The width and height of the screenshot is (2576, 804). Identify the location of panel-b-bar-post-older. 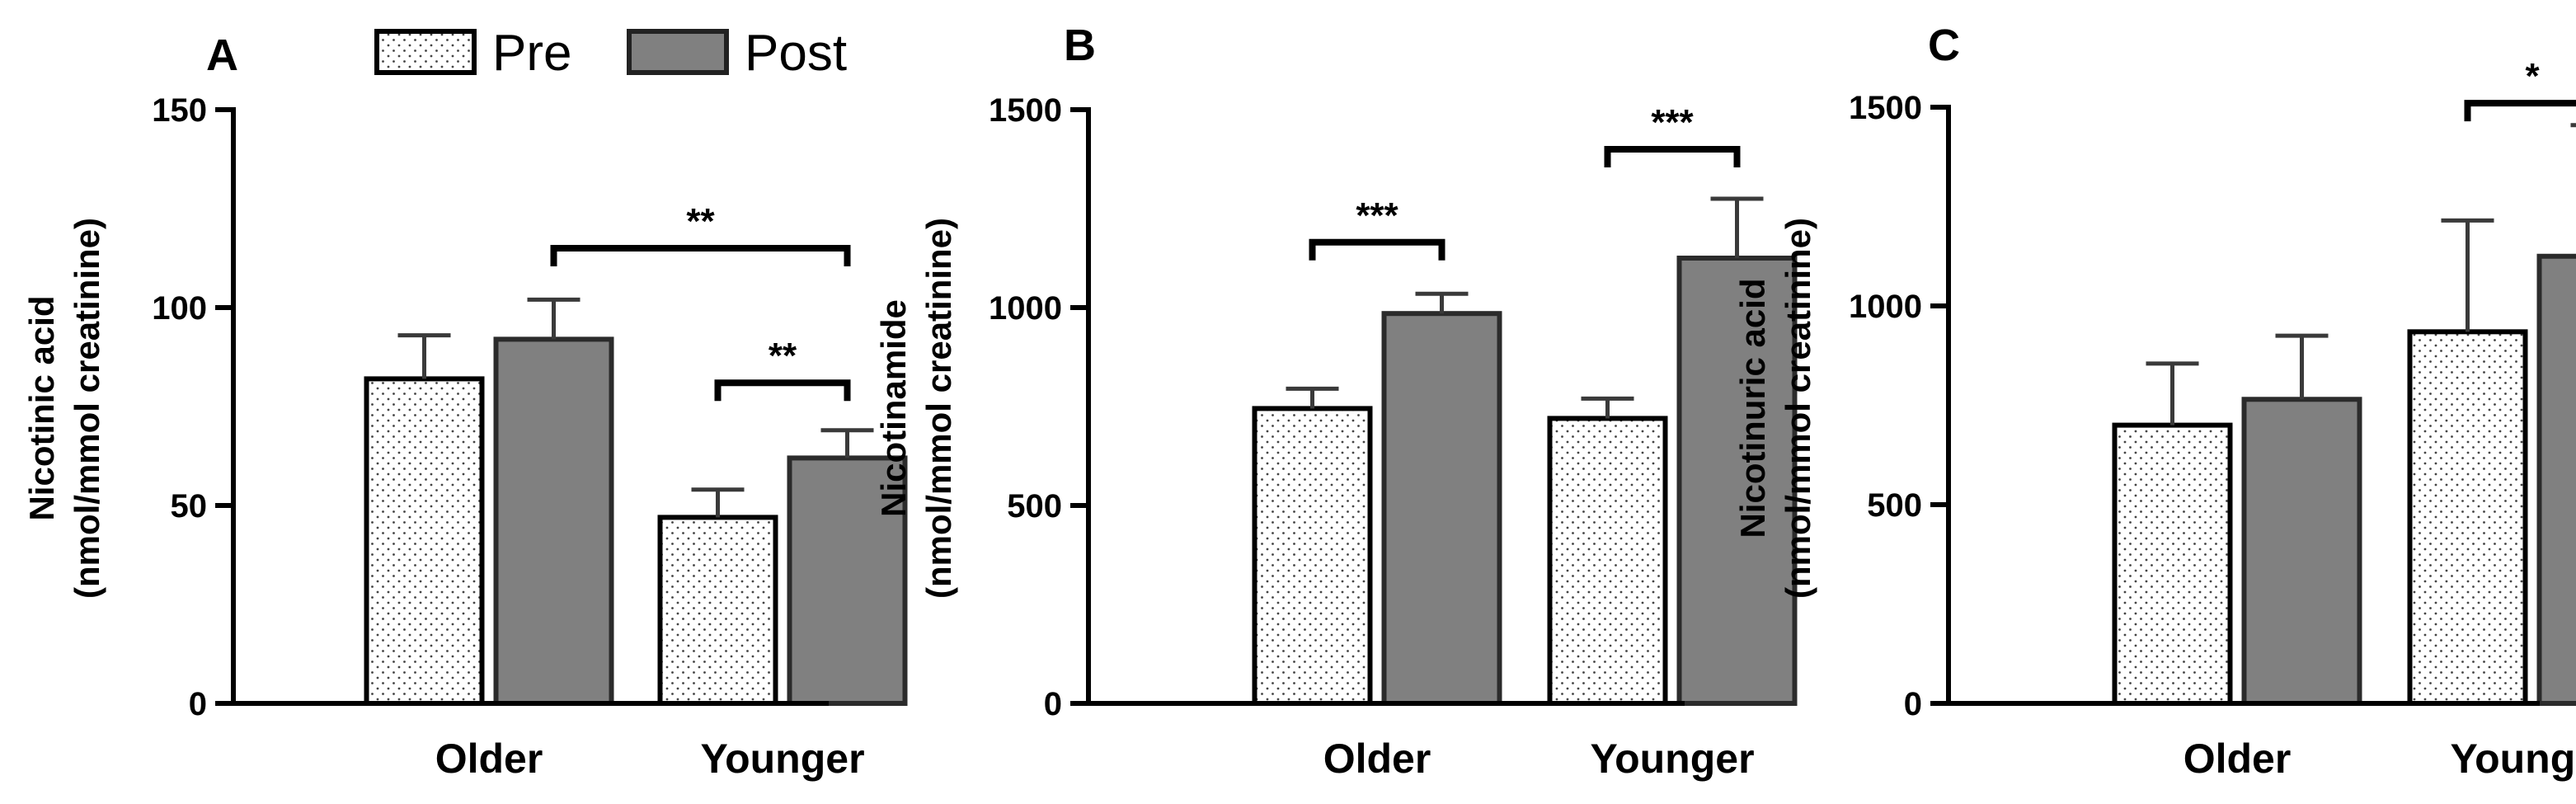
(1441, 508).